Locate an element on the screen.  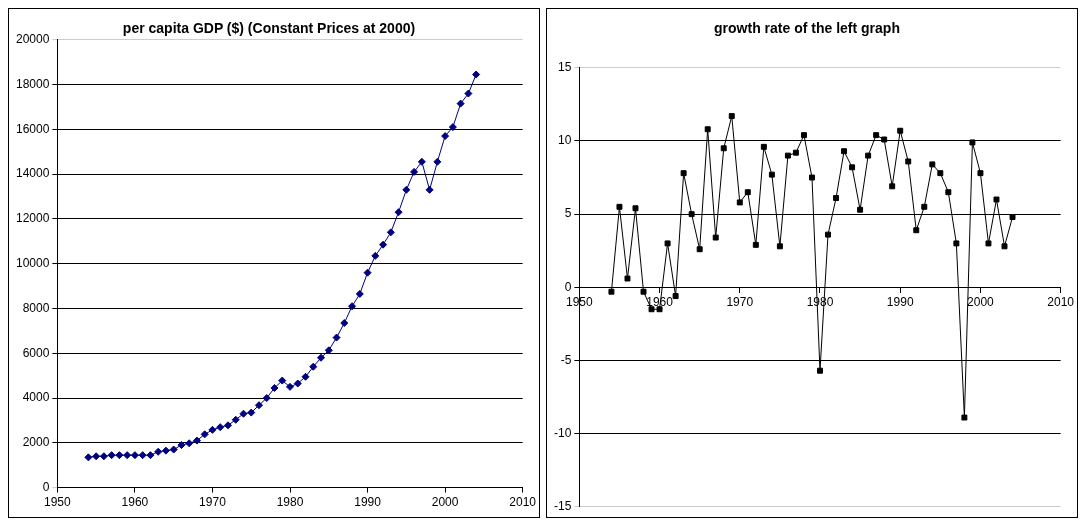
y-tick-label: 4000 is located at coordinates (36, 397).